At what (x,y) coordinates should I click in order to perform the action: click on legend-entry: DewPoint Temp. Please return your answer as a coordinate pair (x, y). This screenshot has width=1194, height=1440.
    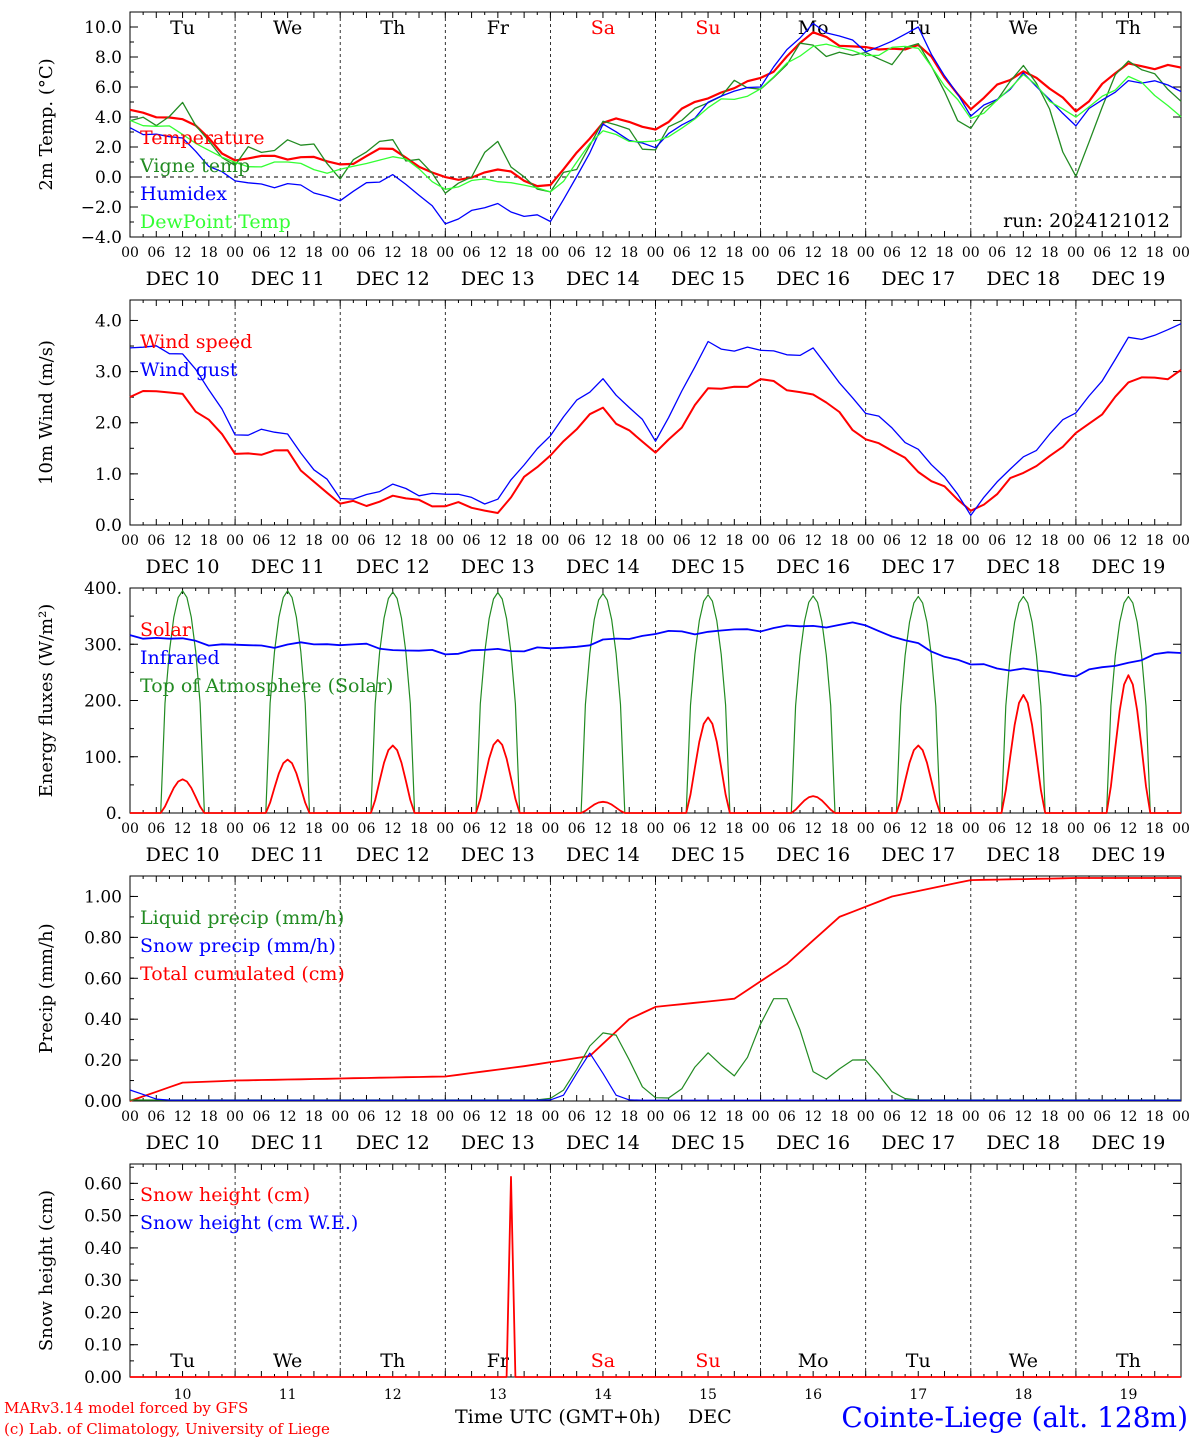
    Looking at the image, I should click on (215, 222).